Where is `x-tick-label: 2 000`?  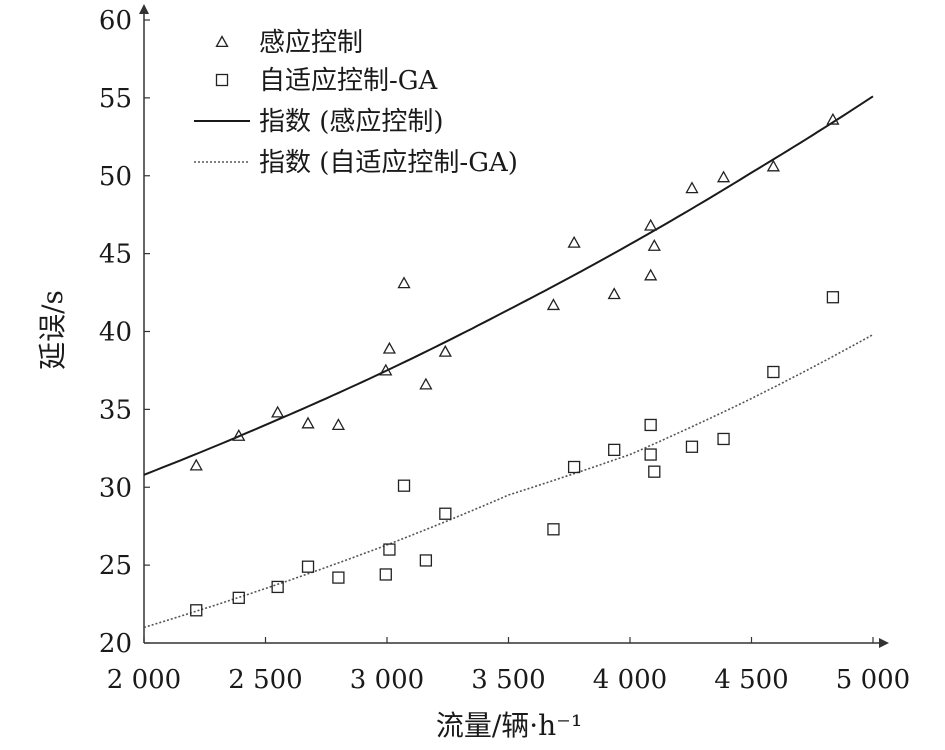 x-tick-label: 2 000 is located at coordinates (144, 680).